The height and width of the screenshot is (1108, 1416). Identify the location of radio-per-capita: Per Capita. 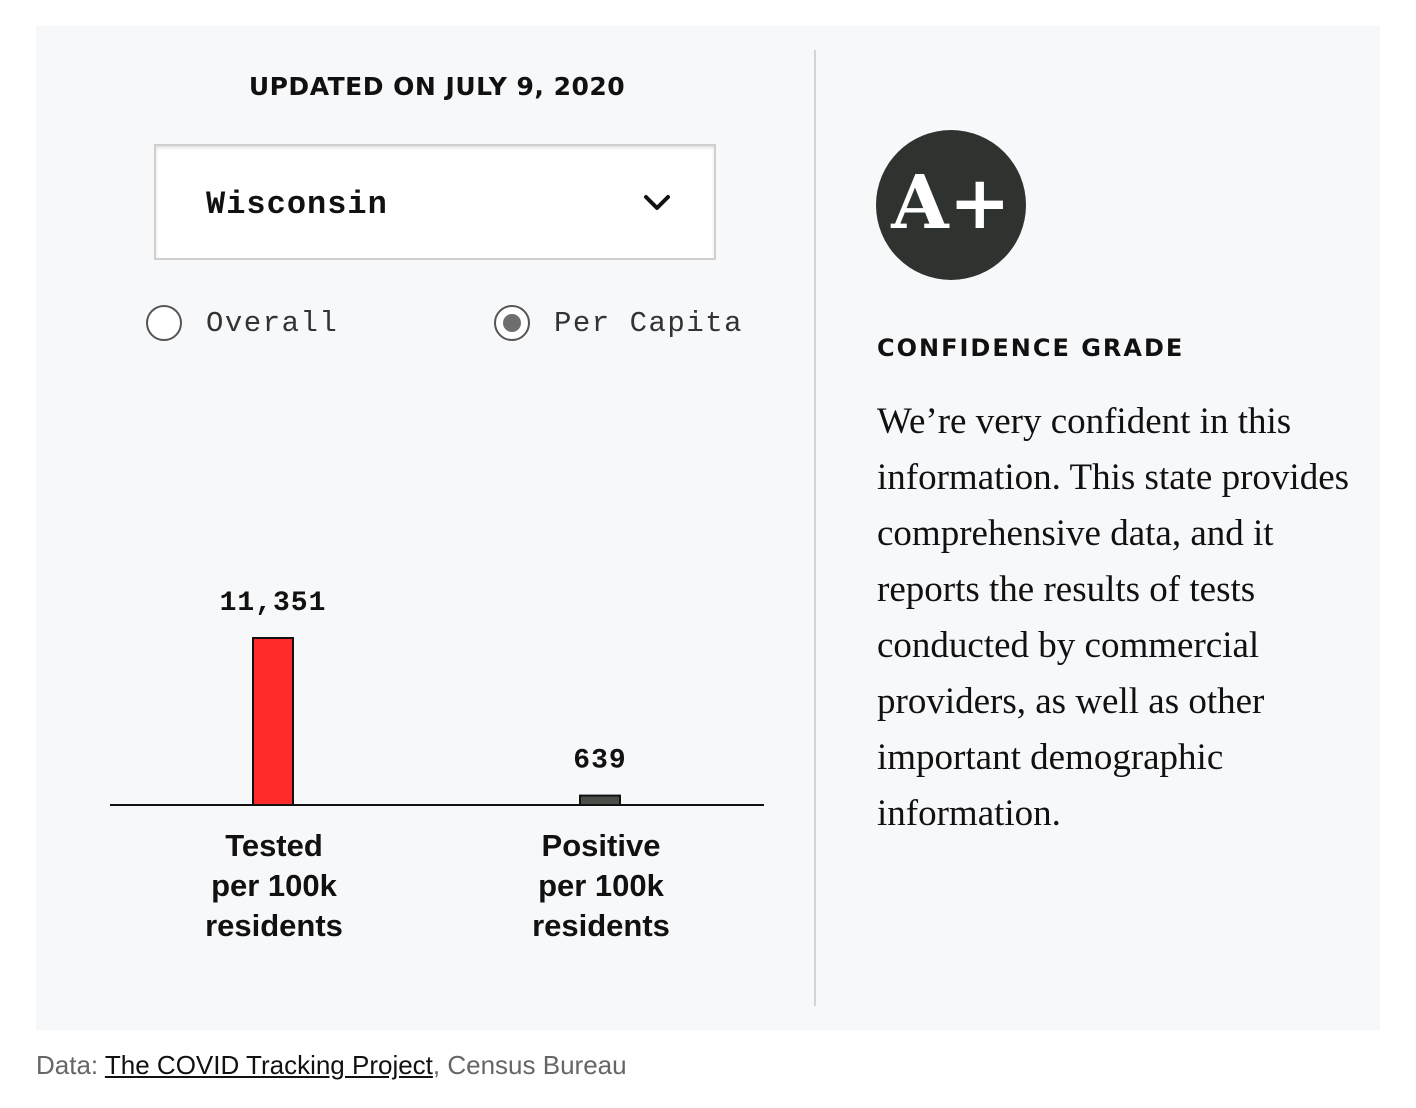
(618, 323).